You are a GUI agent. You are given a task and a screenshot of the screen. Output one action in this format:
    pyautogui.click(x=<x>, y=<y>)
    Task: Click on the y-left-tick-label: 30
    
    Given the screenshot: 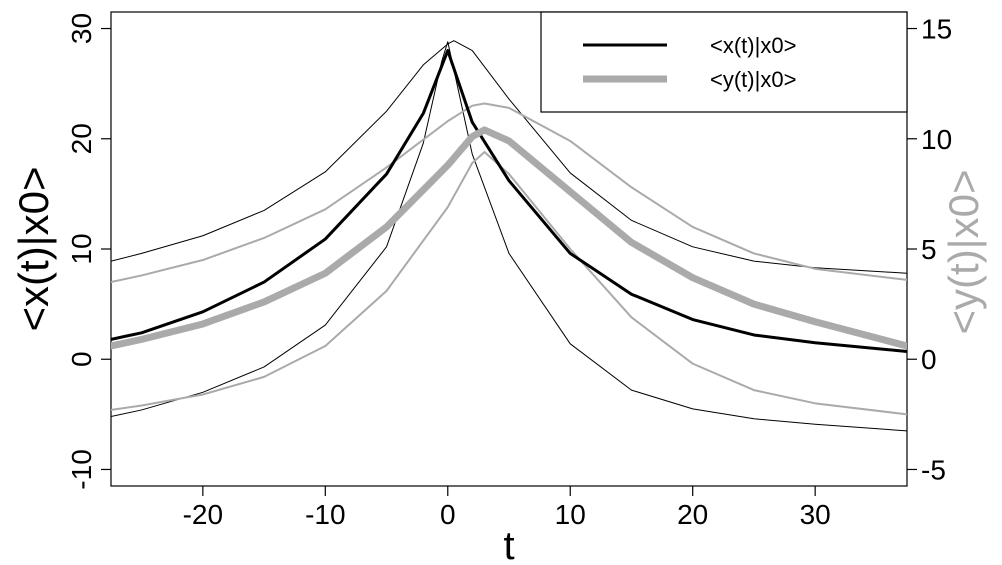 What is the action you would take?
    pyautogui.click(x=81, y=28)
    